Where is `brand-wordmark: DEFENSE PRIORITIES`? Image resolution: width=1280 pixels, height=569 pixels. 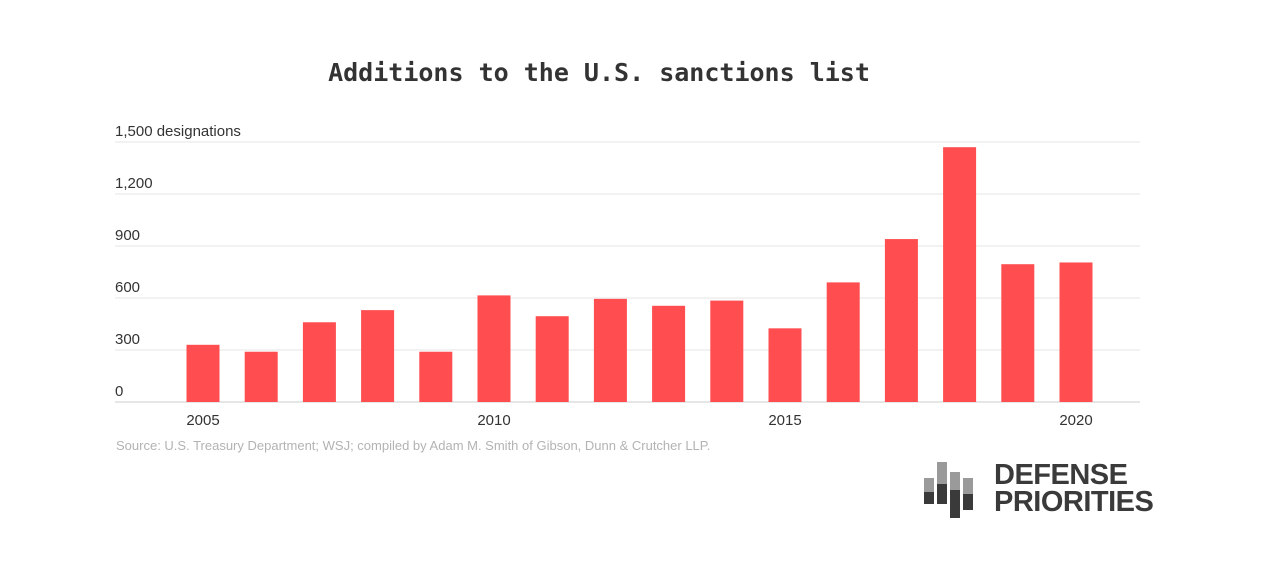
brand-wordmark: DEFENSE PRIORITIES is located at coordinates (1074, 488).